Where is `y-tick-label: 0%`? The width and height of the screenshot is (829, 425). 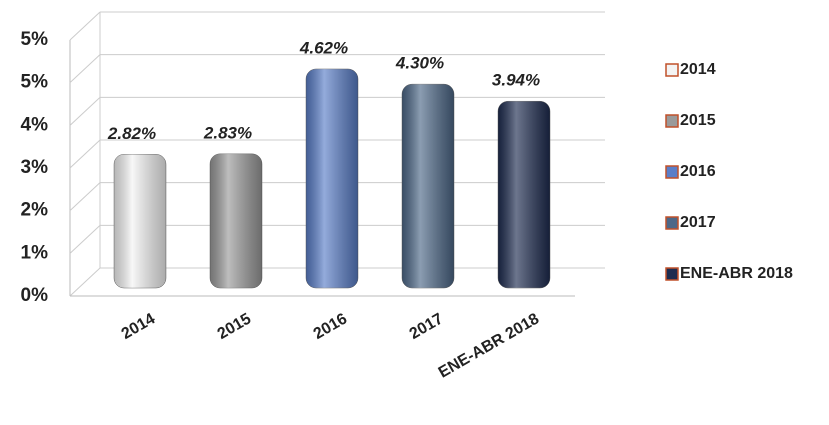 y-tick-label: 0% is located at coordinates (35, 295).